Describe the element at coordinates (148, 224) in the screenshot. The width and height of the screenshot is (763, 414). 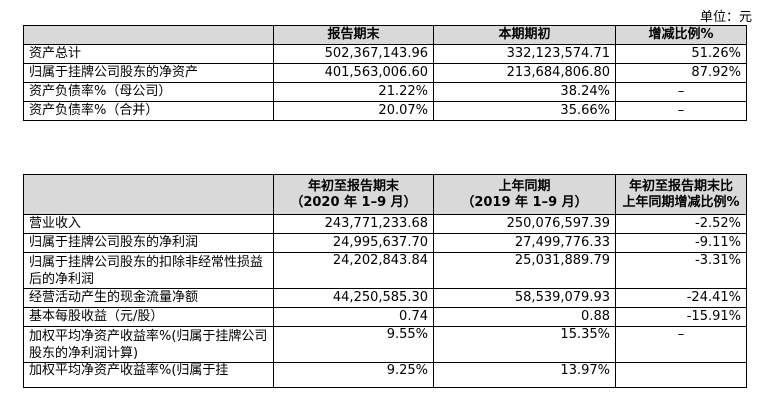
I see `row-label: 营业收入` at that location.